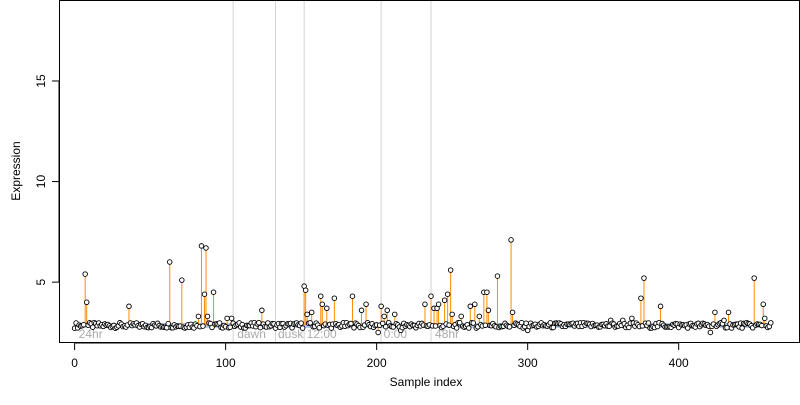  What do you see at coordinates (322, 334) in the screenshot?
I see `phase-label: 12:00` at bounding box center [322, 334].